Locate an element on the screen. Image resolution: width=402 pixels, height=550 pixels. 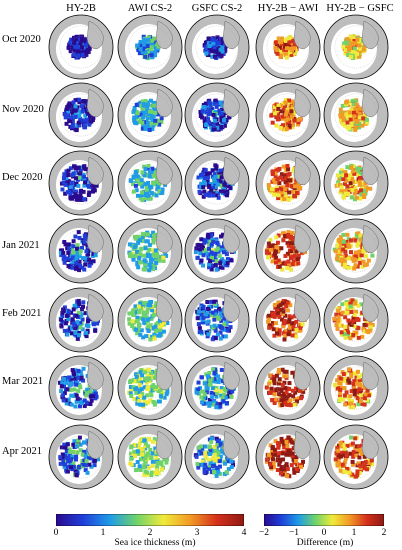
column-header-hy2b-minus-awi: HY-2B − AWI is located at coordinates (288, 8).